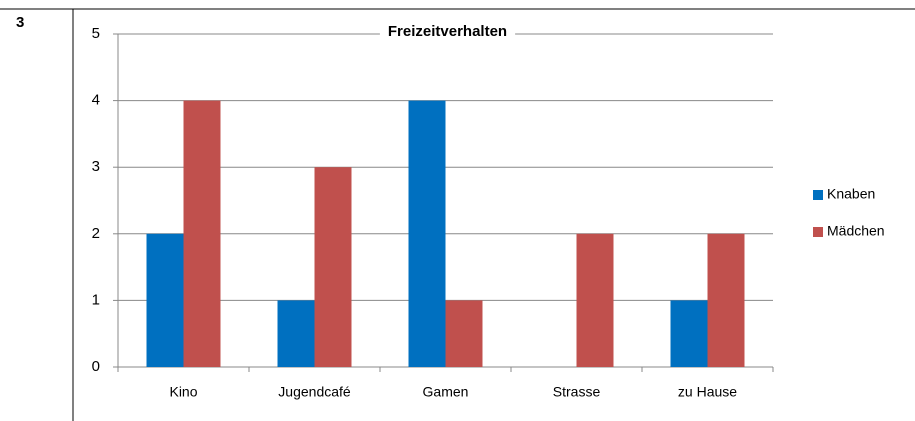  Describe the element at coordinates (314, 392) in the screenshot. I see `x-tick-label: Jugendcafé` at that location.